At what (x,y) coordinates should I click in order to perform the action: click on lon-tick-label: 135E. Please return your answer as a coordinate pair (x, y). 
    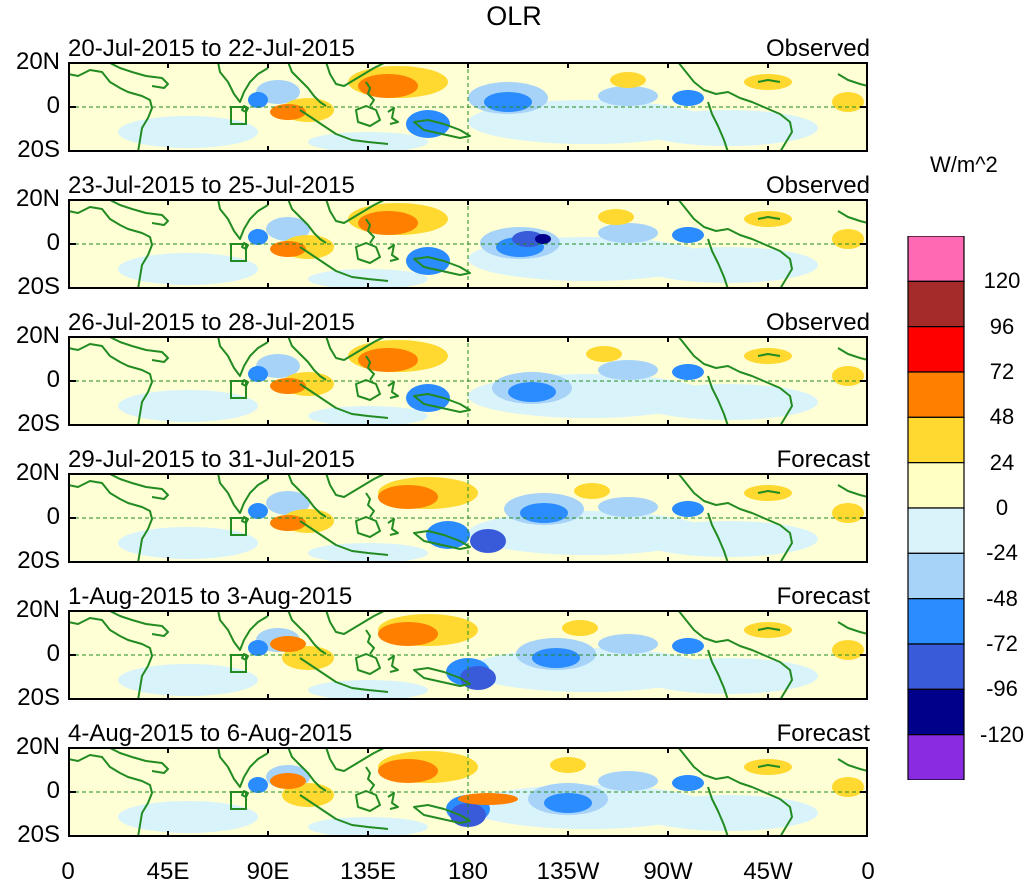
    Looking at the image, I should click on (368, 871).